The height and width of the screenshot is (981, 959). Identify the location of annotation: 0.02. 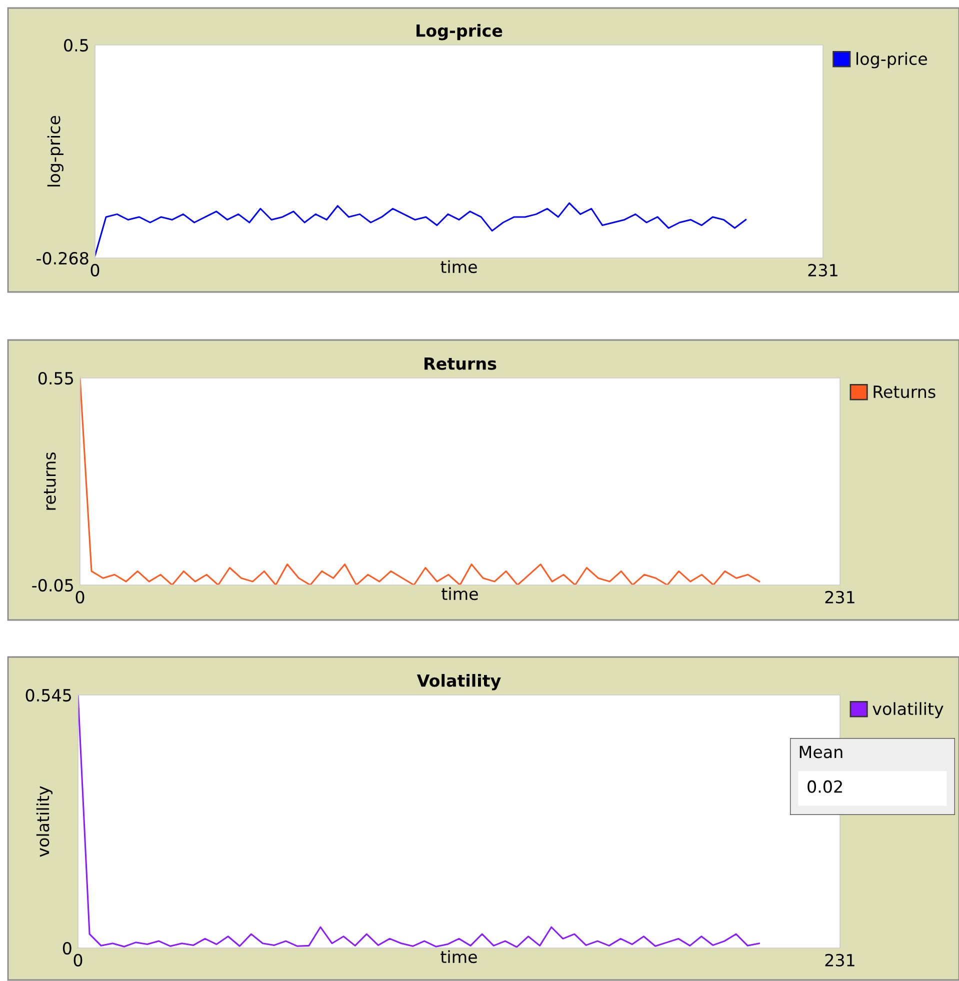
(825, 786).